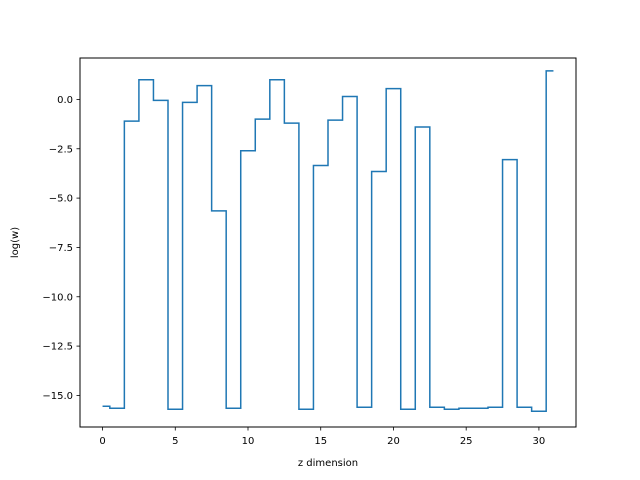  I want to click on x-tick-label: 25, so click(466, 441).